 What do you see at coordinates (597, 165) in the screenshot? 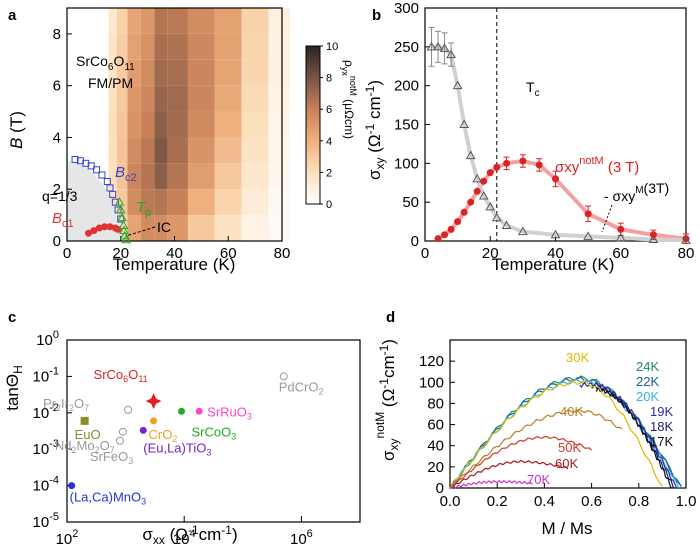
I see `notM-series-label: σxynotM (3 T)` at bounding box center [597, 165].